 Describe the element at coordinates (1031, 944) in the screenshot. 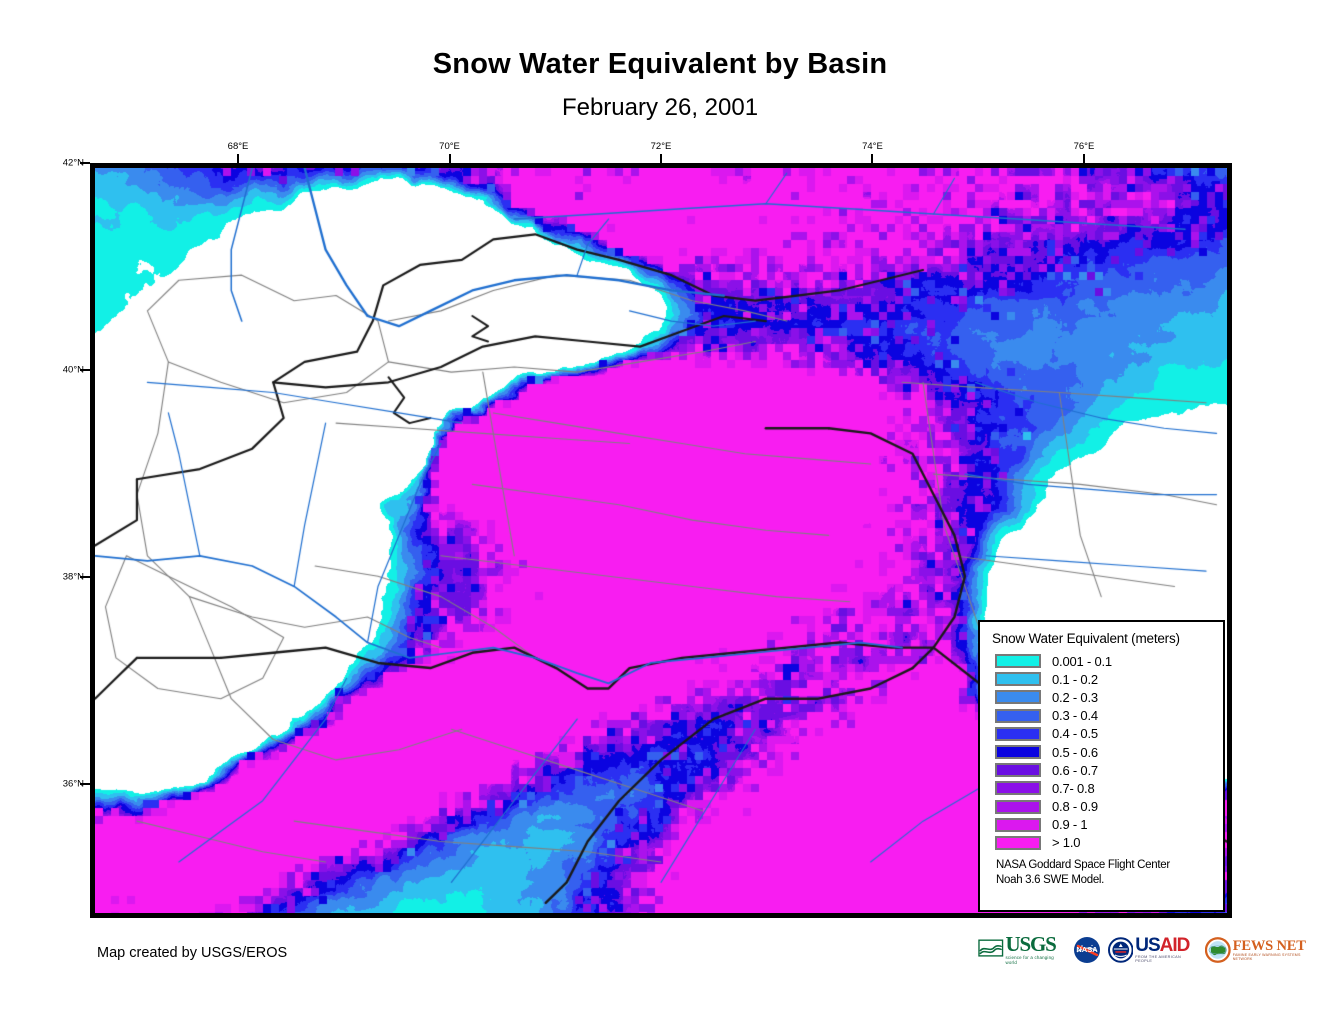

I see `usgs-logo-text: USGS` at that location.